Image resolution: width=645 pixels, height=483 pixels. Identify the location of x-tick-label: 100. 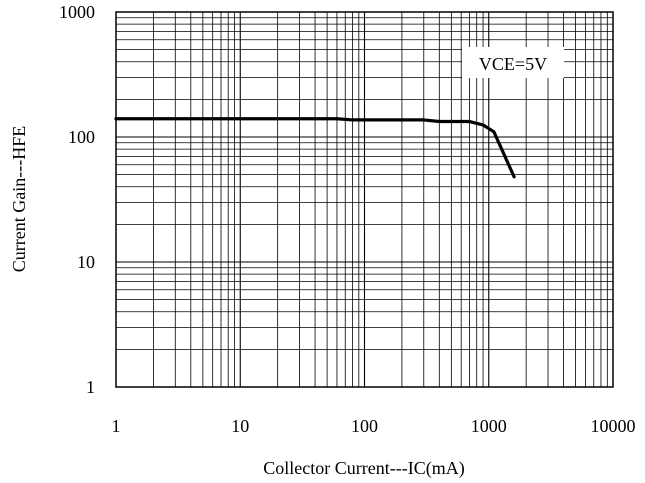
(364, 426).